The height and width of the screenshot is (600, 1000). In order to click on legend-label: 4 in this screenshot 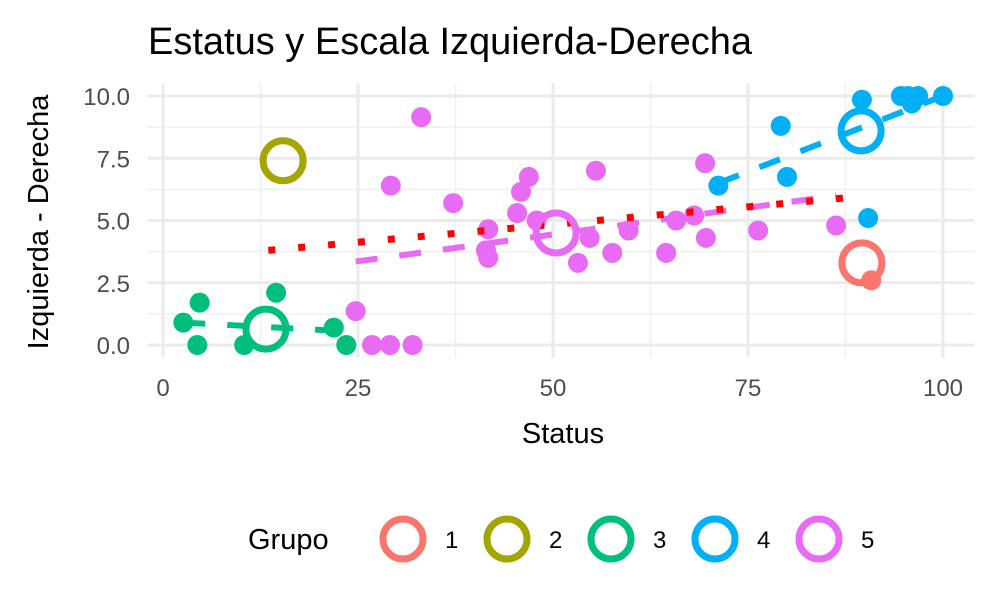, I will do `click(763, 540)`.